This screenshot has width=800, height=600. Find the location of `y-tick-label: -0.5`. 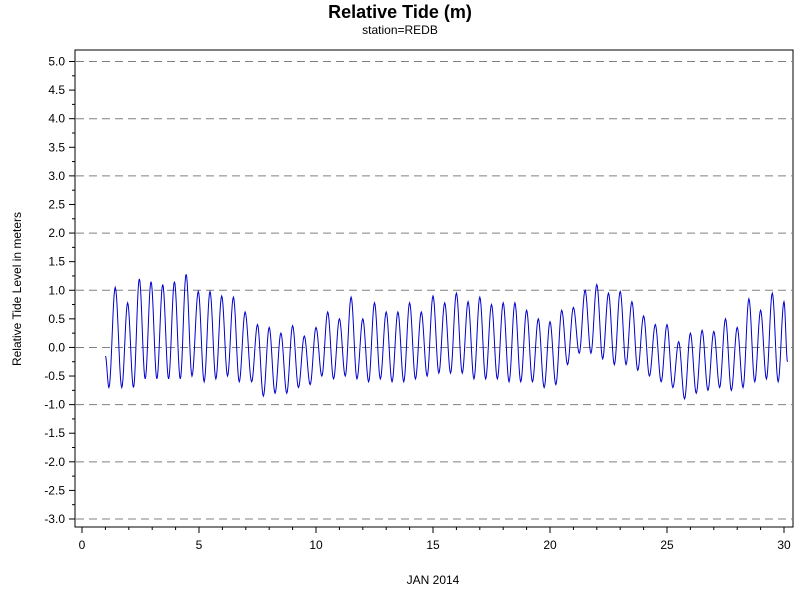

y-tick-label: -0.5 is located at coordinates (54, 376).